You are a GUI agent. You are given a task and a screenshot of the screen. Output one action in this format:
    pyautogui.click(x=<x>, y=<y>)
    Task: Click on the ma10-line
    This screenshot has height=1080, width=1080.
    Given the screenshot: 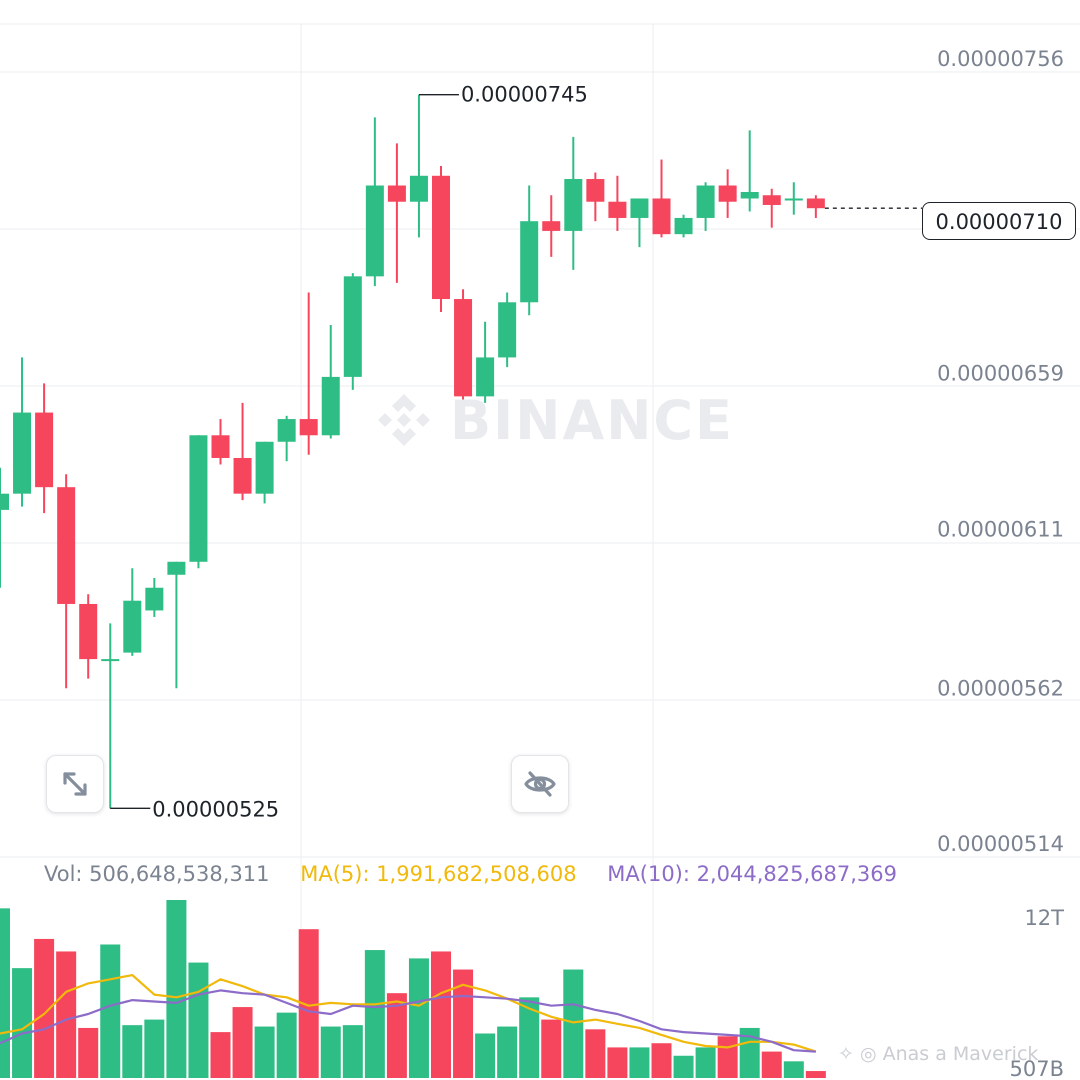 What is the action you would take?
    pyautogui.click(x=408, y=1021)
    